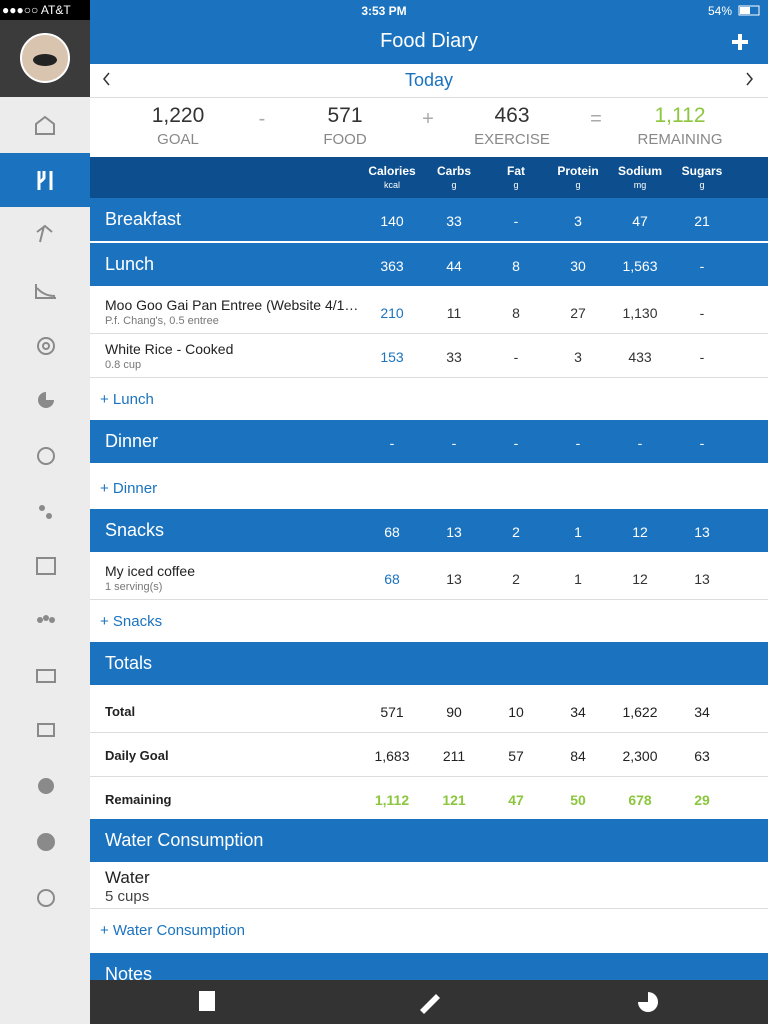 This screenshot has height=1024, width=768. Describe the element at coordinates (429, 177) in the screenshot. I see `column-header` at that location.